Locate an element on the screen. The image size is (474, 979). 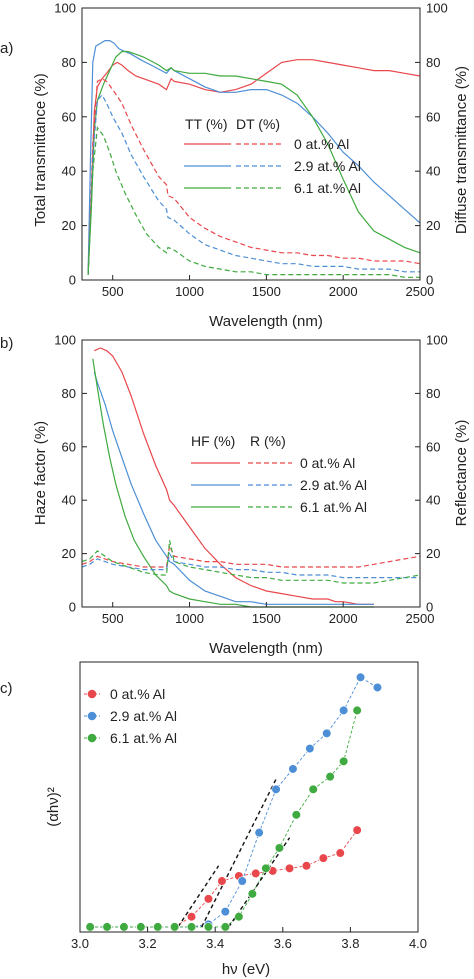
panel-a-xtick-label: 1500 is located at coordinates (266, 291).